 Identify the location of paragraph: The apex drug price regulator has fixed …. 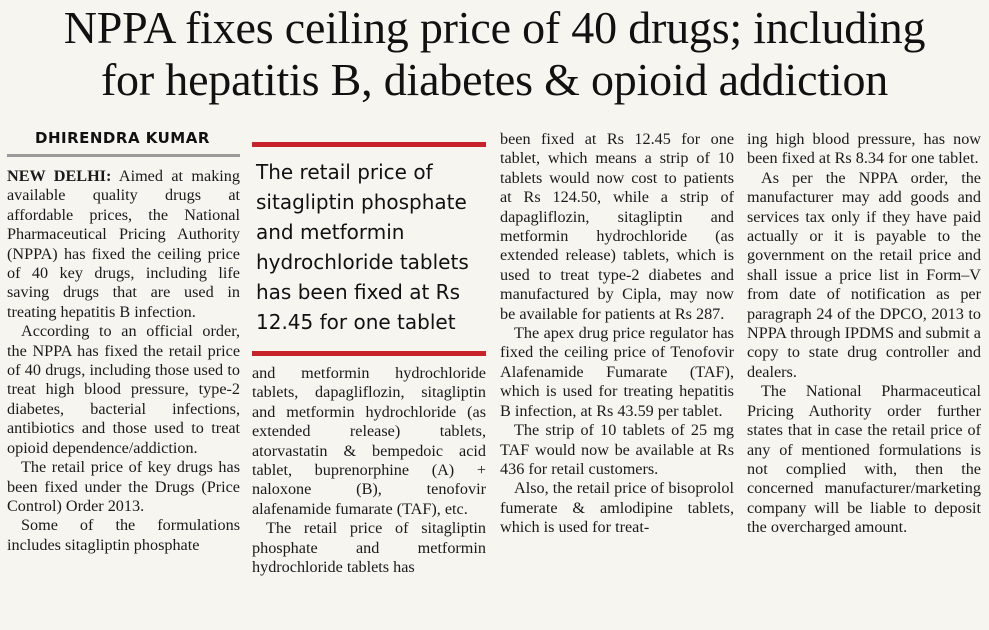
(617, 372).